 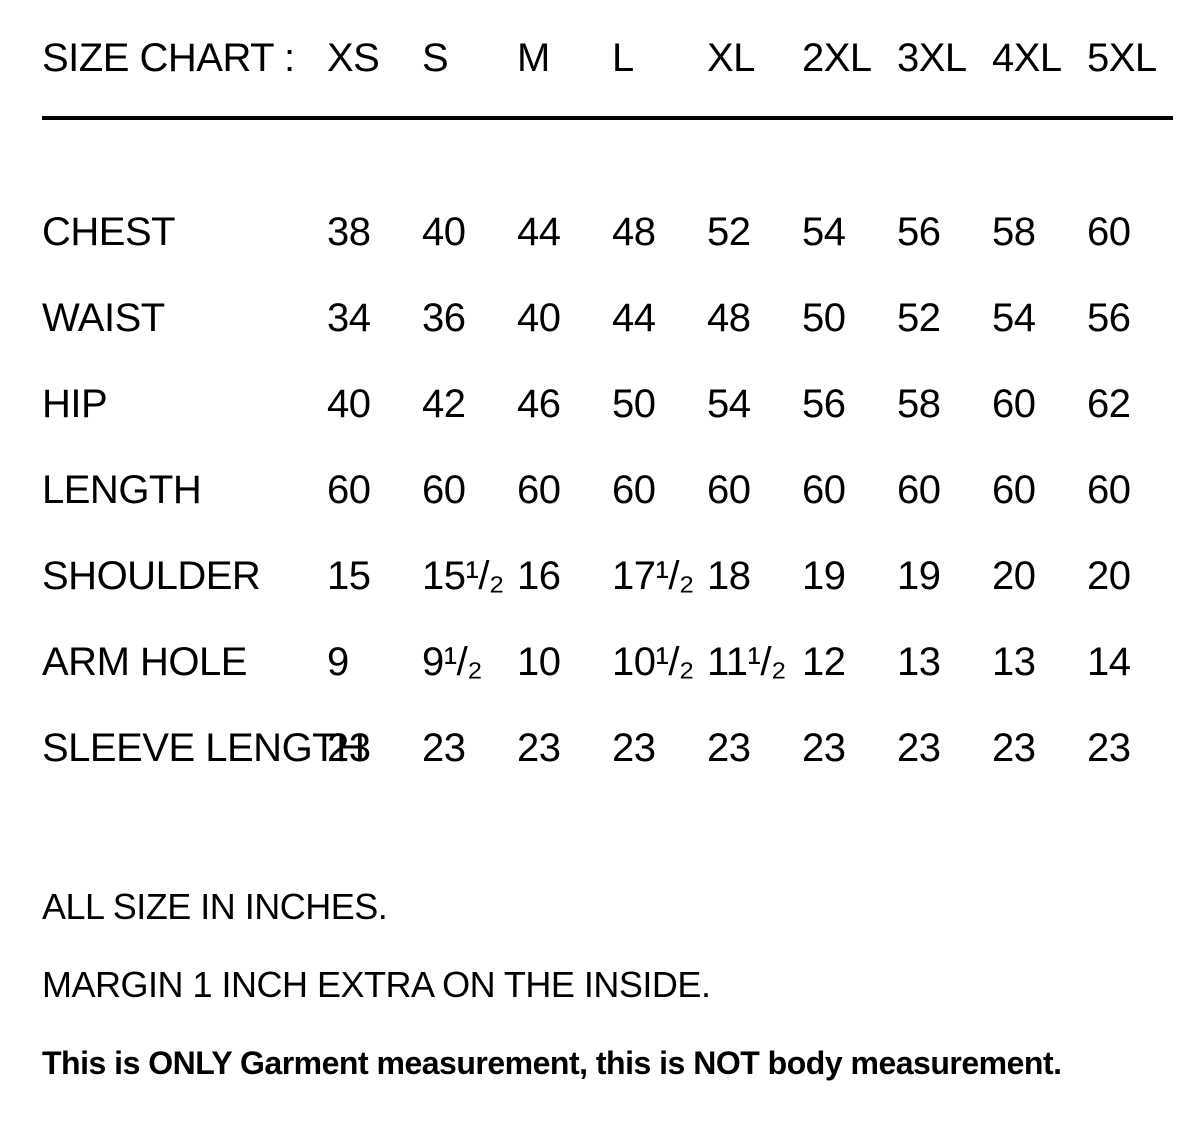 I want to click on cell-armhole-3xl: 13, so click(x=919, y=662).